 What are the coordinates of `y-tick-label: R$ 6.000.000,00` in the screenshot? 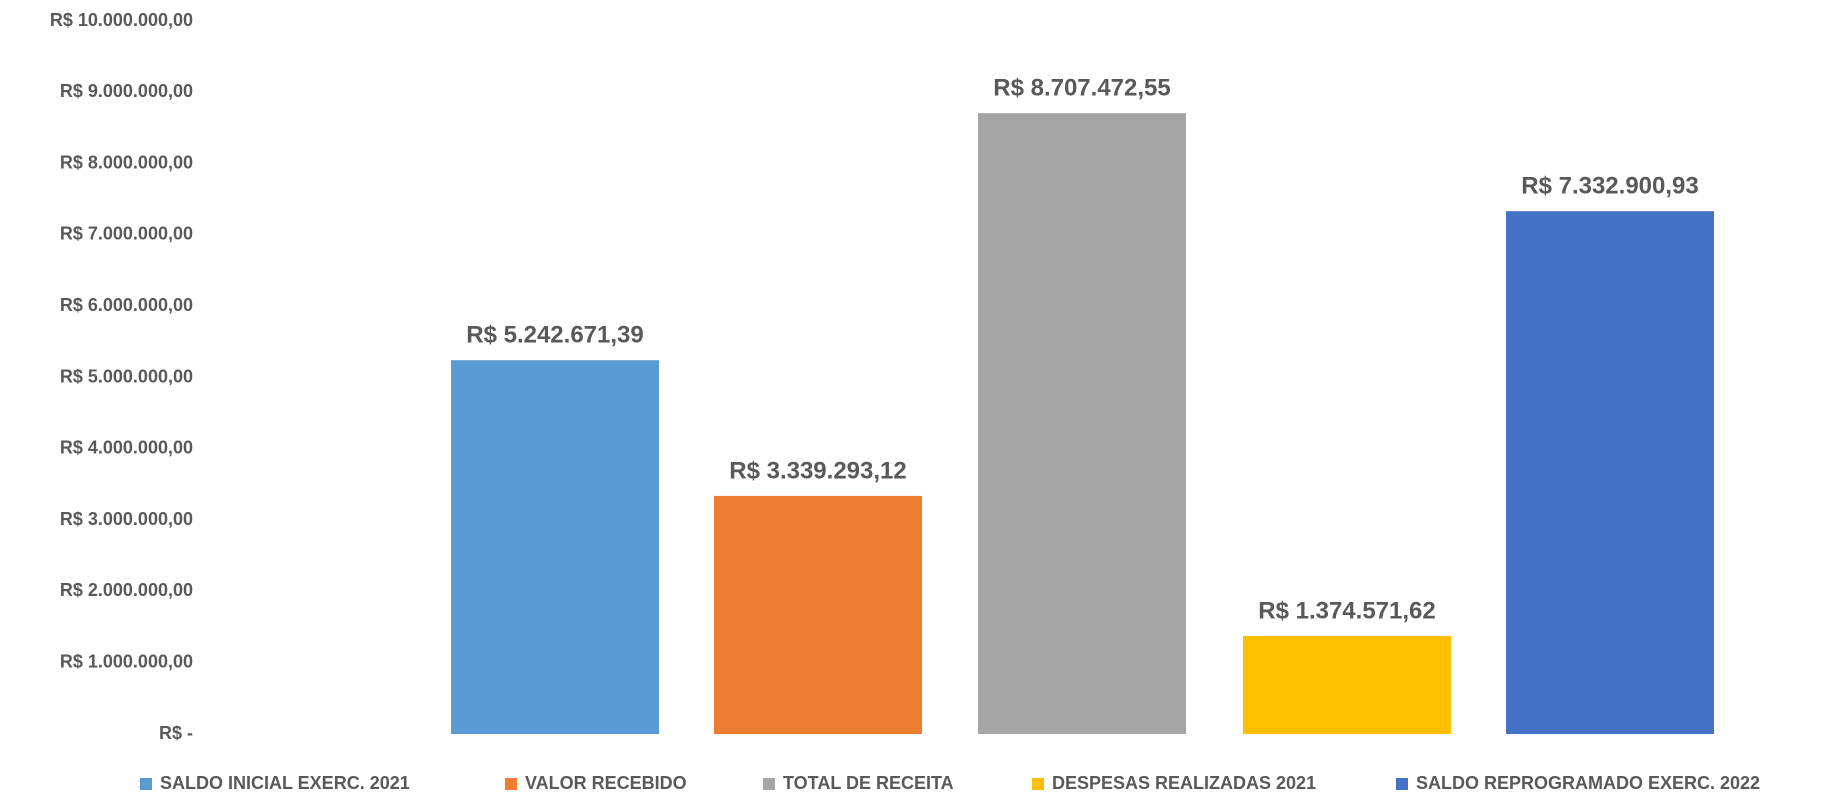 It's located at (126, 305).